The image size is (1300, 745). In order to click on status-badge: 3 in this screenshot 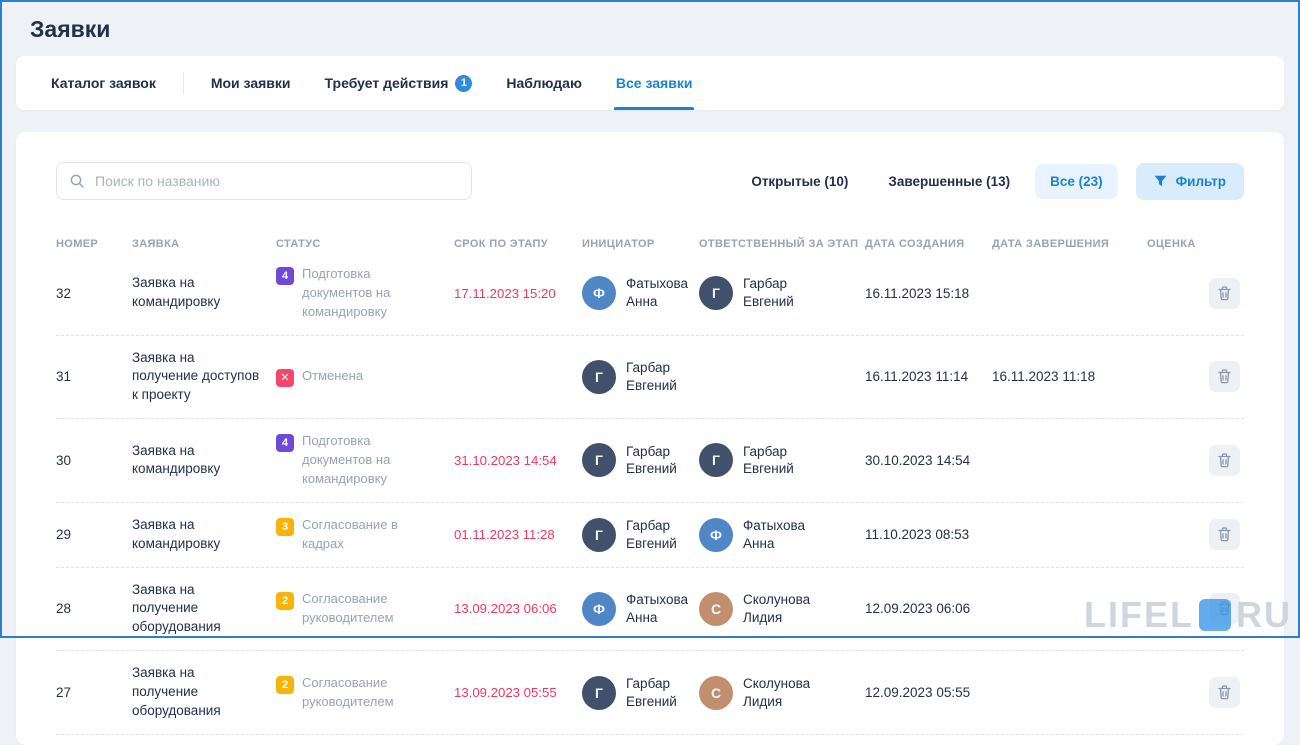, I will do `click(285, 526)`.